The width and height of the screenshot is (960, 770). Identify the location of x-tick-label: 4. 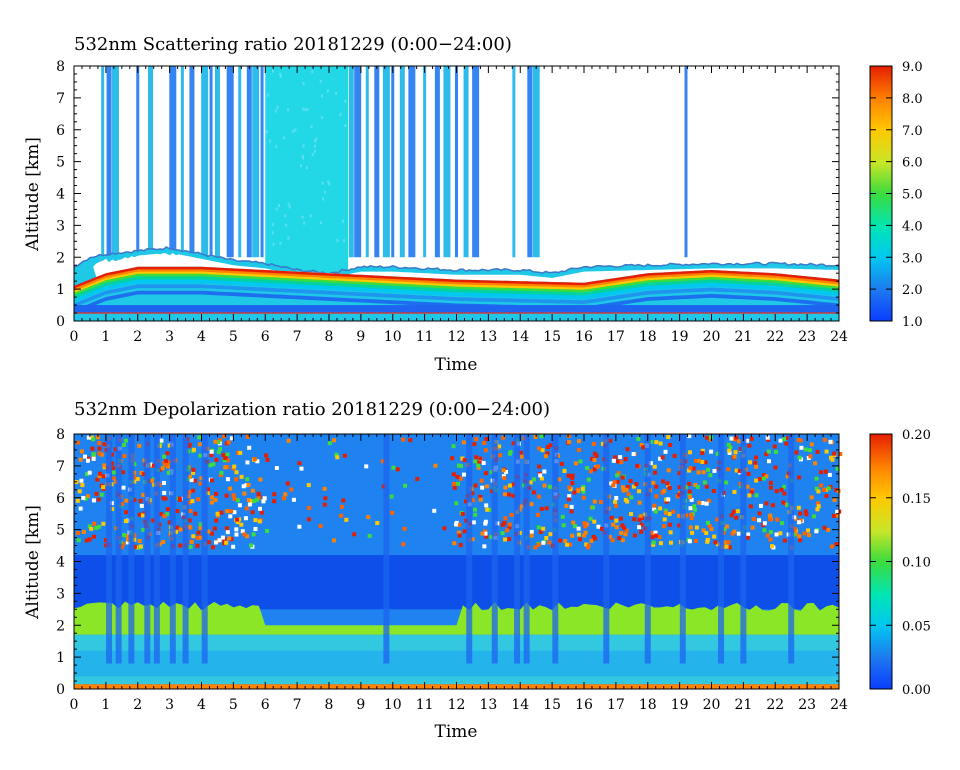
(201, 705).